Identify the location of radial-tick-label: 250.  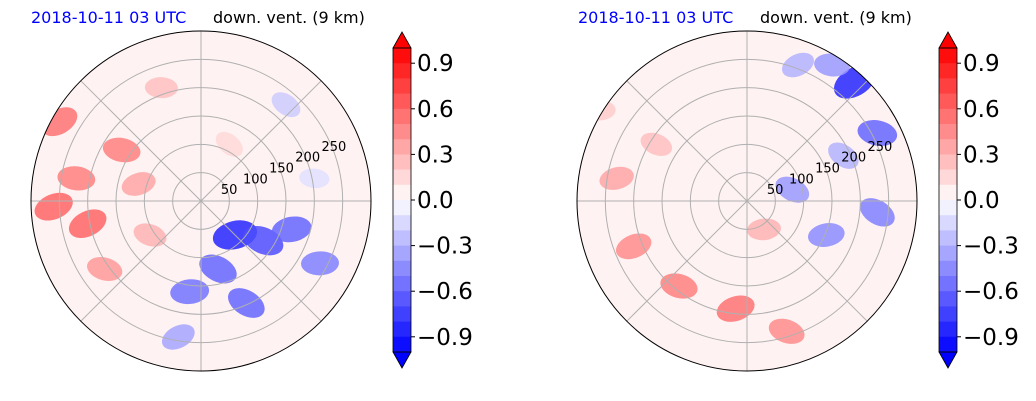
(879, 147).